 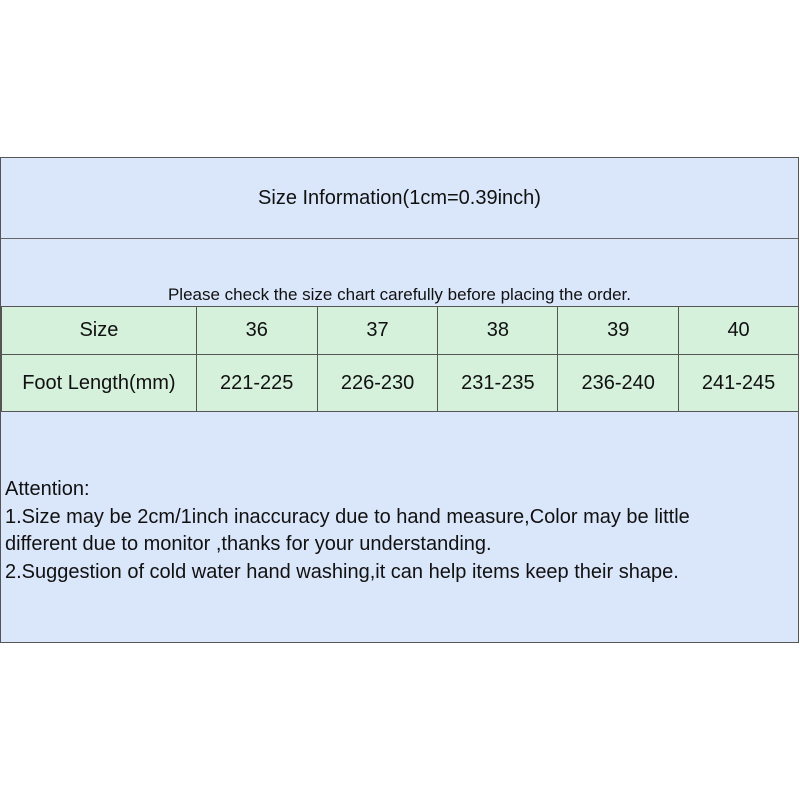 What do you see at coordinates (377, 330) in the screenshot?
I see `header-cell: 37` at bounding box center [377, 330].